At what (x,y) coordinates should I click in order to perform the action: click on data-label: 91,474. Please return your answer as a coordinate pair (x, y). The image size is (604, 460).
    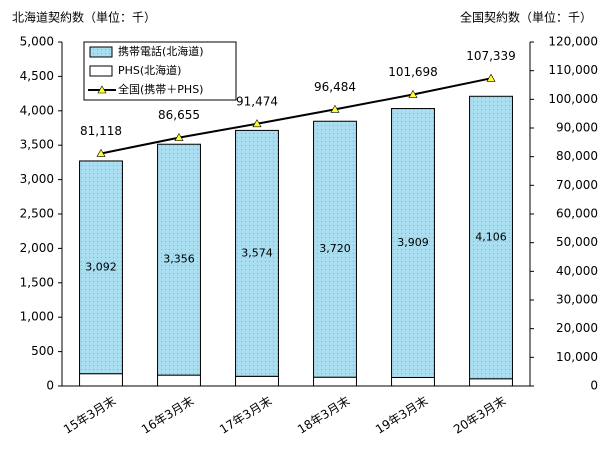
    Looking at the image, I should click on (257, 101).